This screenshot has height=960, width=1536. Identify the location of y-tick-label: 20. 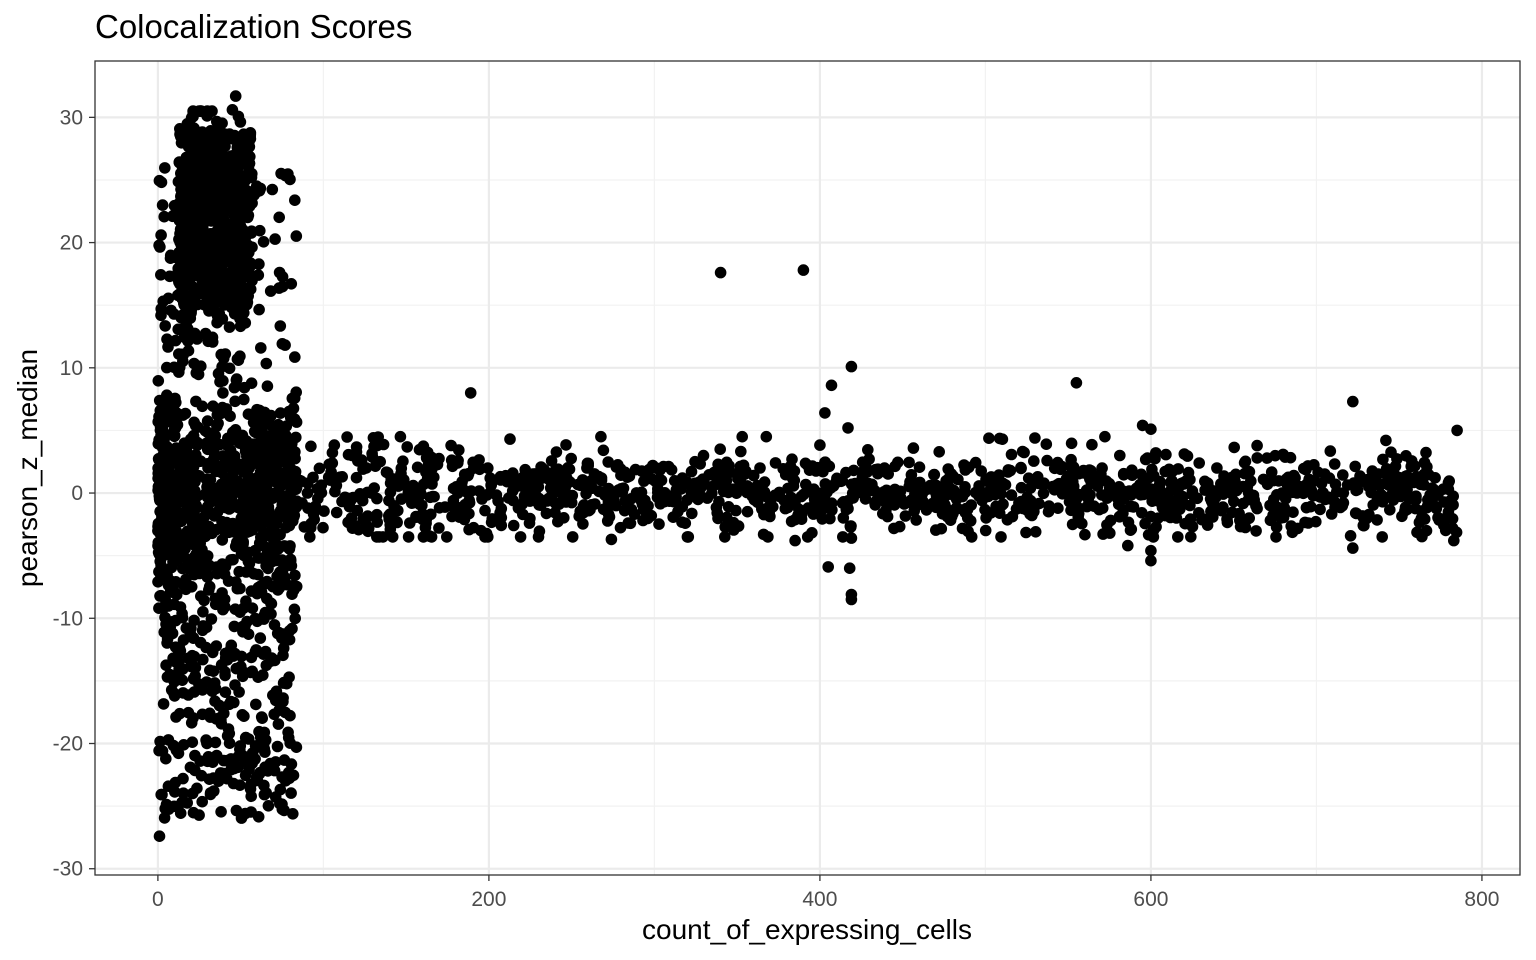
(71, 243).